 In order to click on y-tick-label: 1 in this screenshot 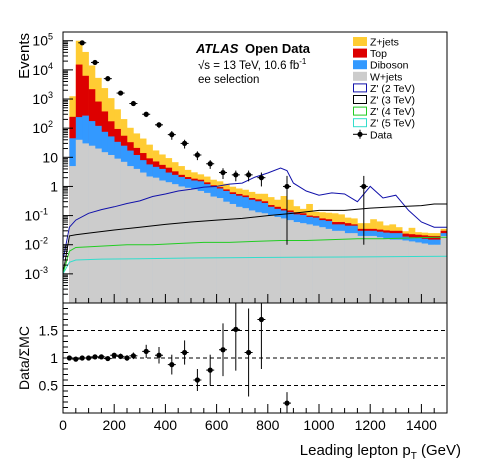, I will do `click(54, 186)`.